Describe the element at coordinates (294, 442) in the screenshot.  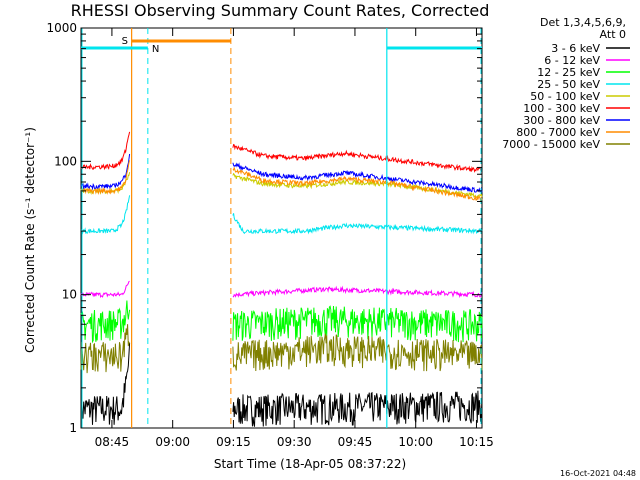
I see `x-tick-label: 09:30` at that location.